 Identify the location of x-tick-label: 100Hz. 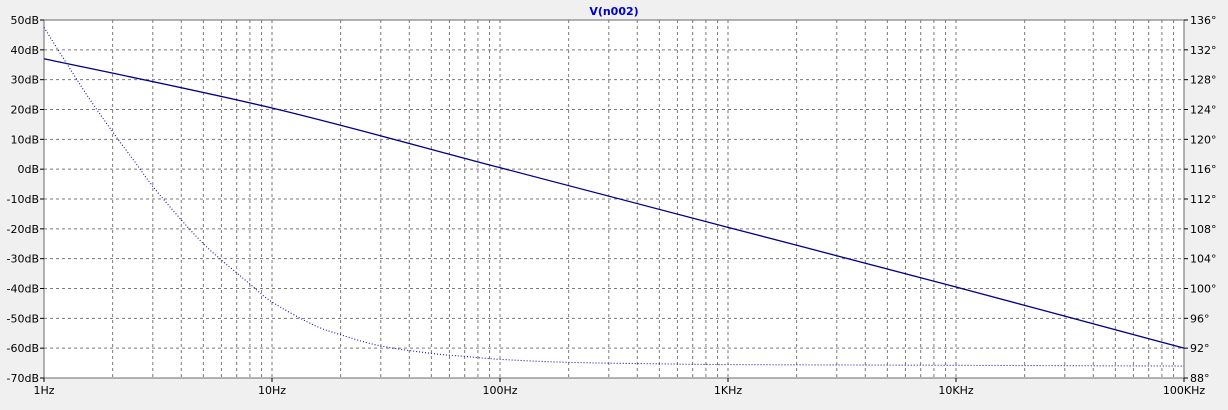
(499, 390).